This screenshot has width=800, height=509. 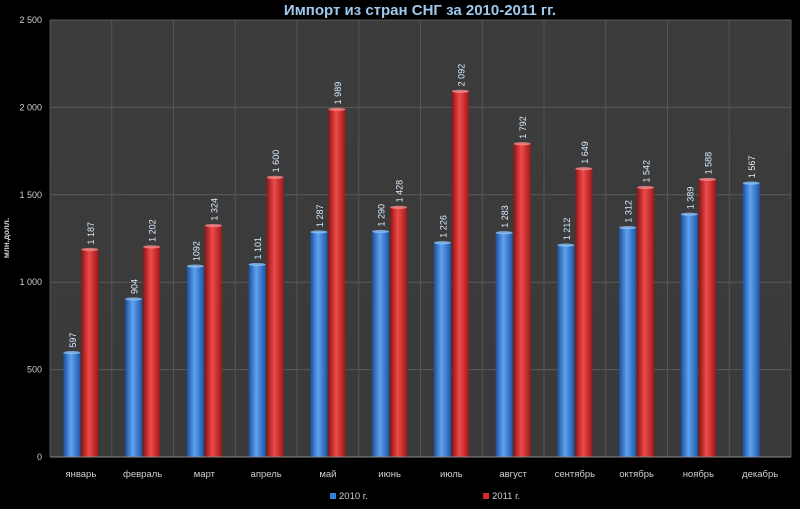 I want to click on x-tick-label: июль, so click(x=451, y=474).